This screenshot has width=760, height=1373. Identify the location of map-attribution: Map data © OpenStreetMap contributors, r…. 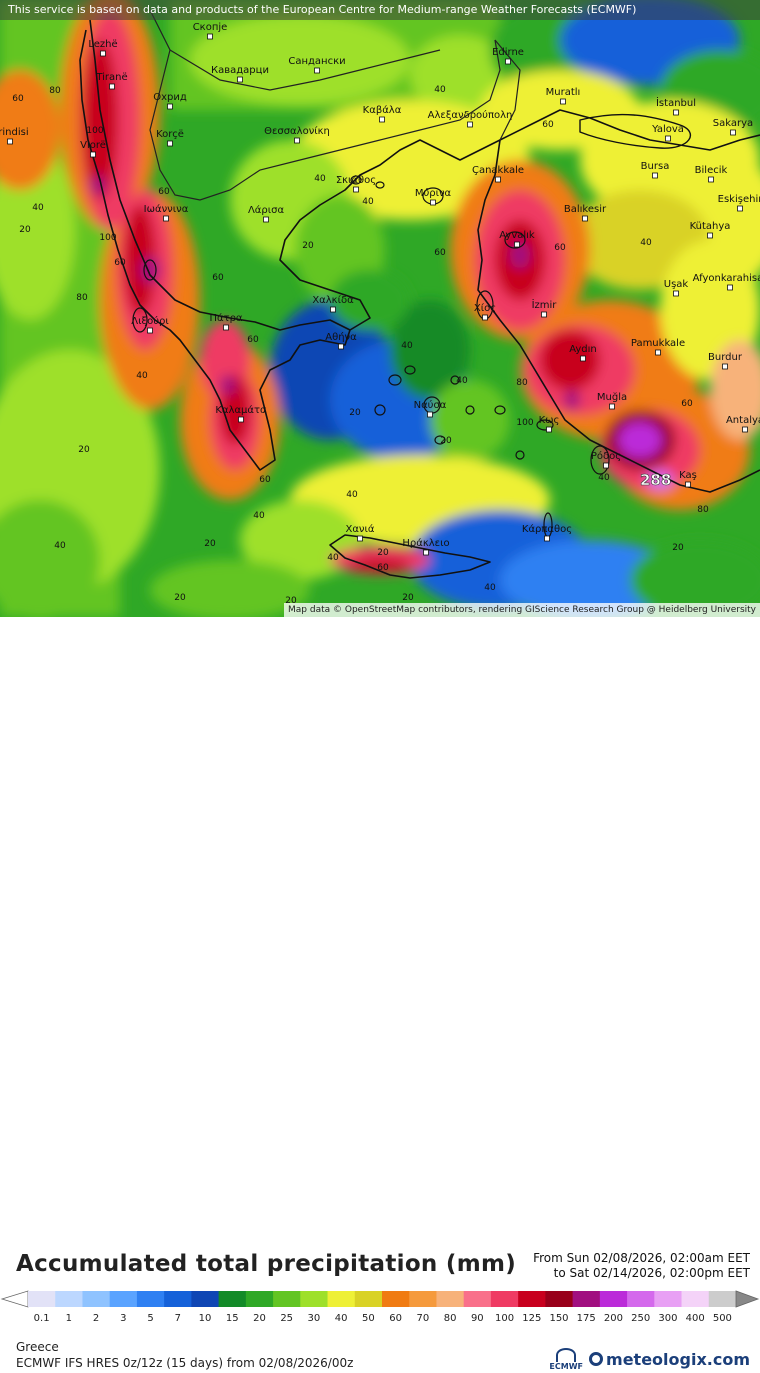
(522, 610).